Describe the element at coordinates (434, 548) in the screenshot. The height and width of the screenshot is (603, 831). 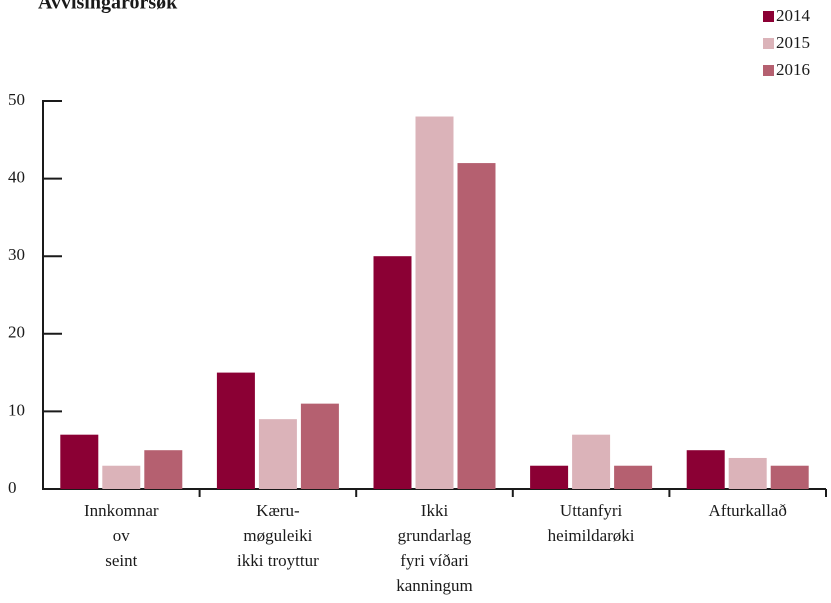
I see `x-tick-label: Ikki grundarlag fyri víðari kanningum` at that location.